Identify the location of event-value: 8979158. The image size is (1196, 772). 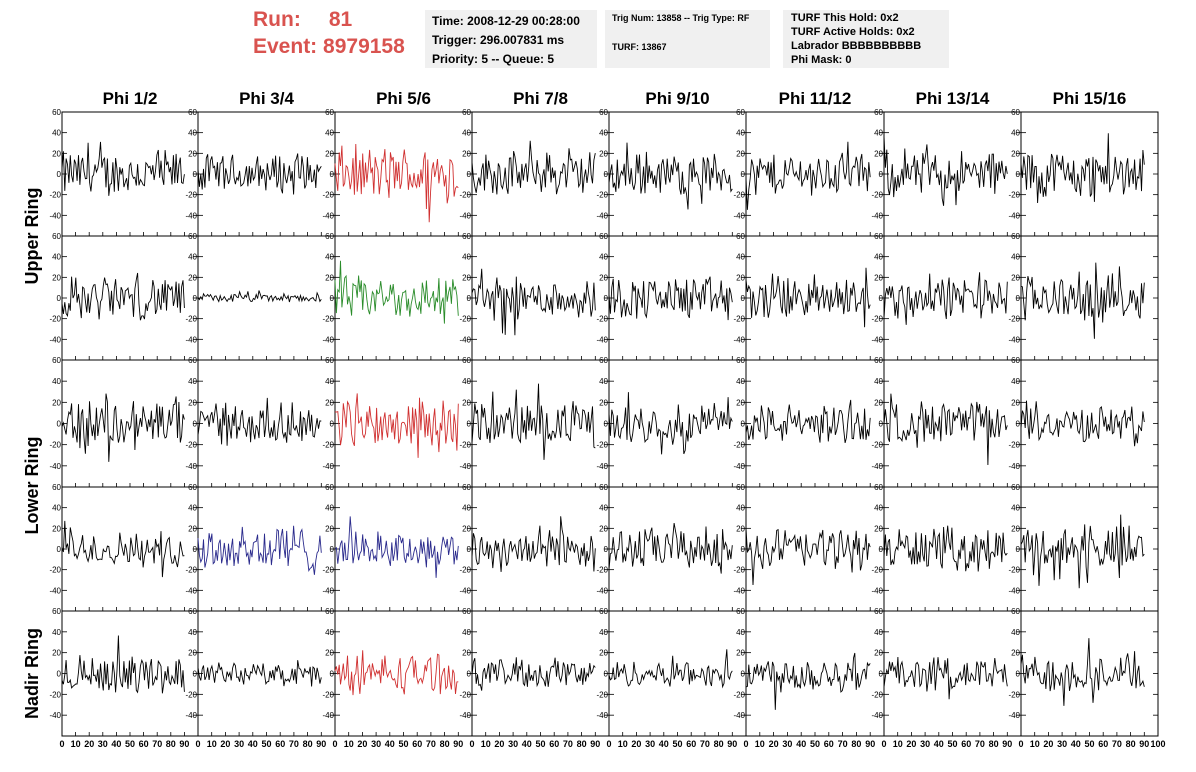
(364, 46).